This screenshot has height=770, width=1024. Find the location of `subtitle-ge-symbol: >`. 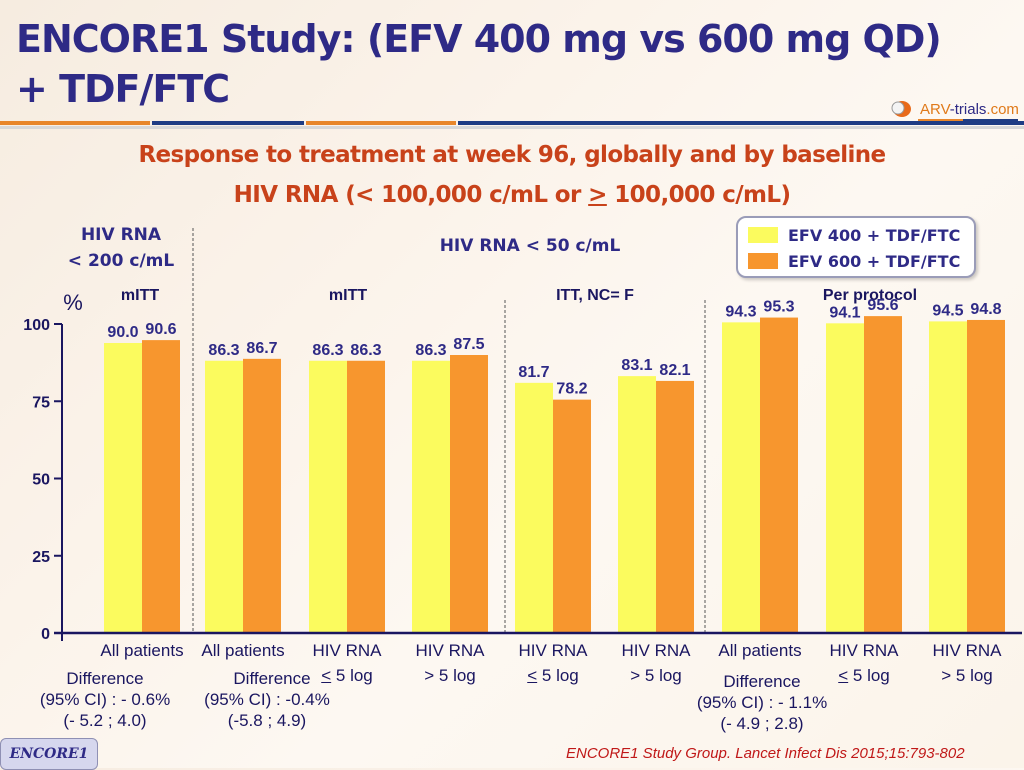

subtitle-ge-symbol: > is located at coordinates (597, 195).